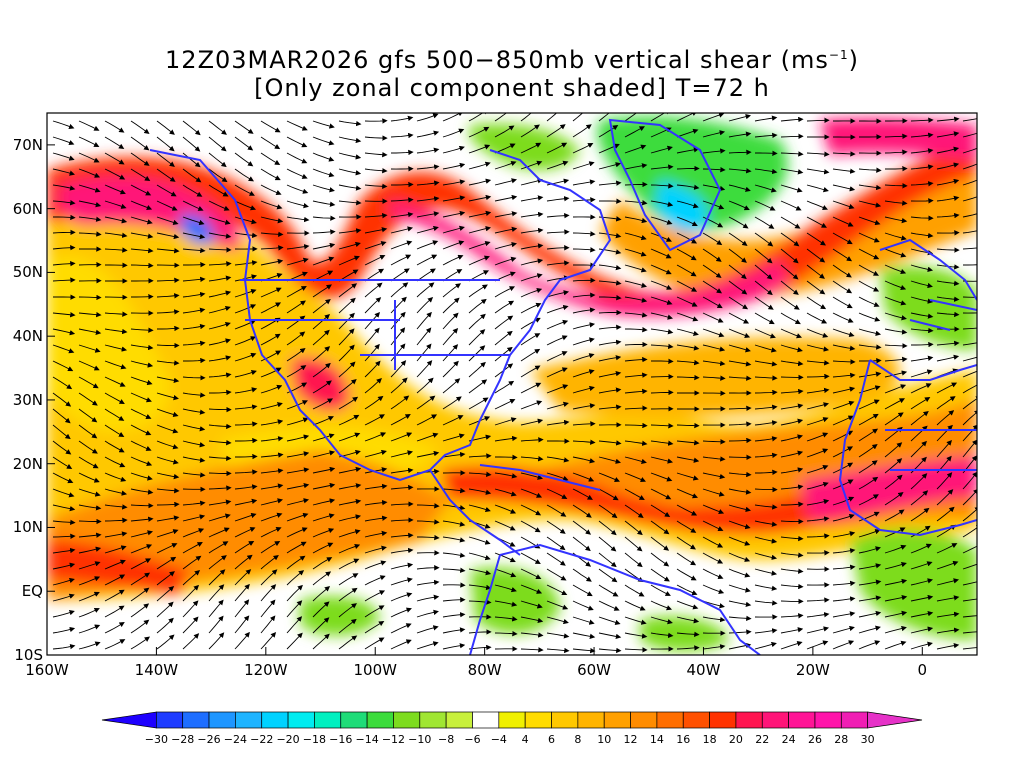 The height and width of the screenshot is (768, 1024). Describe the element at coordinates (420, 739) in the screenshot. I see `colorbar-label: −10` at that location.